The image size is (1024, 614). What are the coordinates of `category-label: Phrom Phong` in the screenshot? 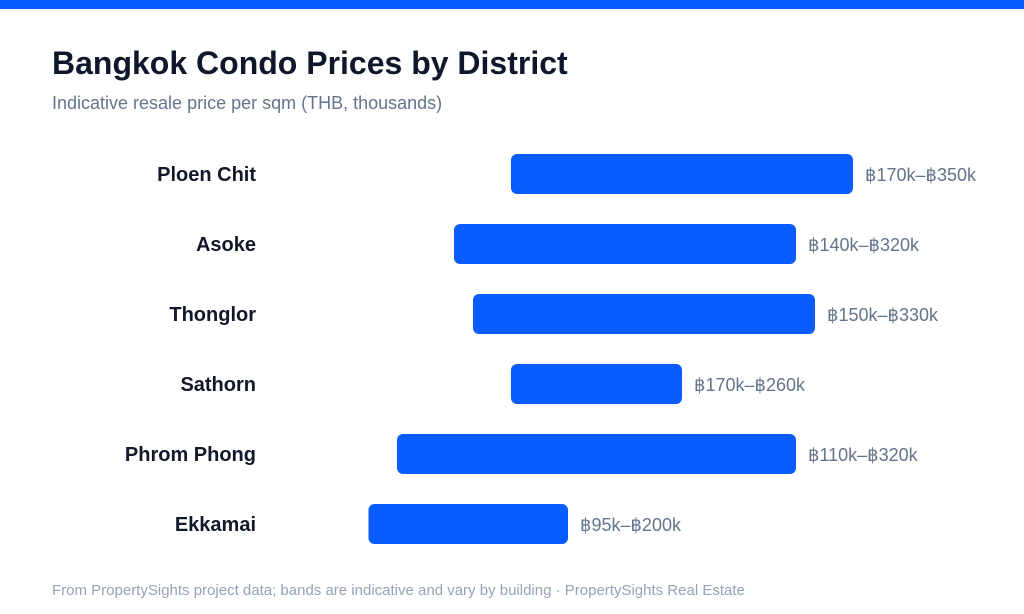 It's located at (190, 455).